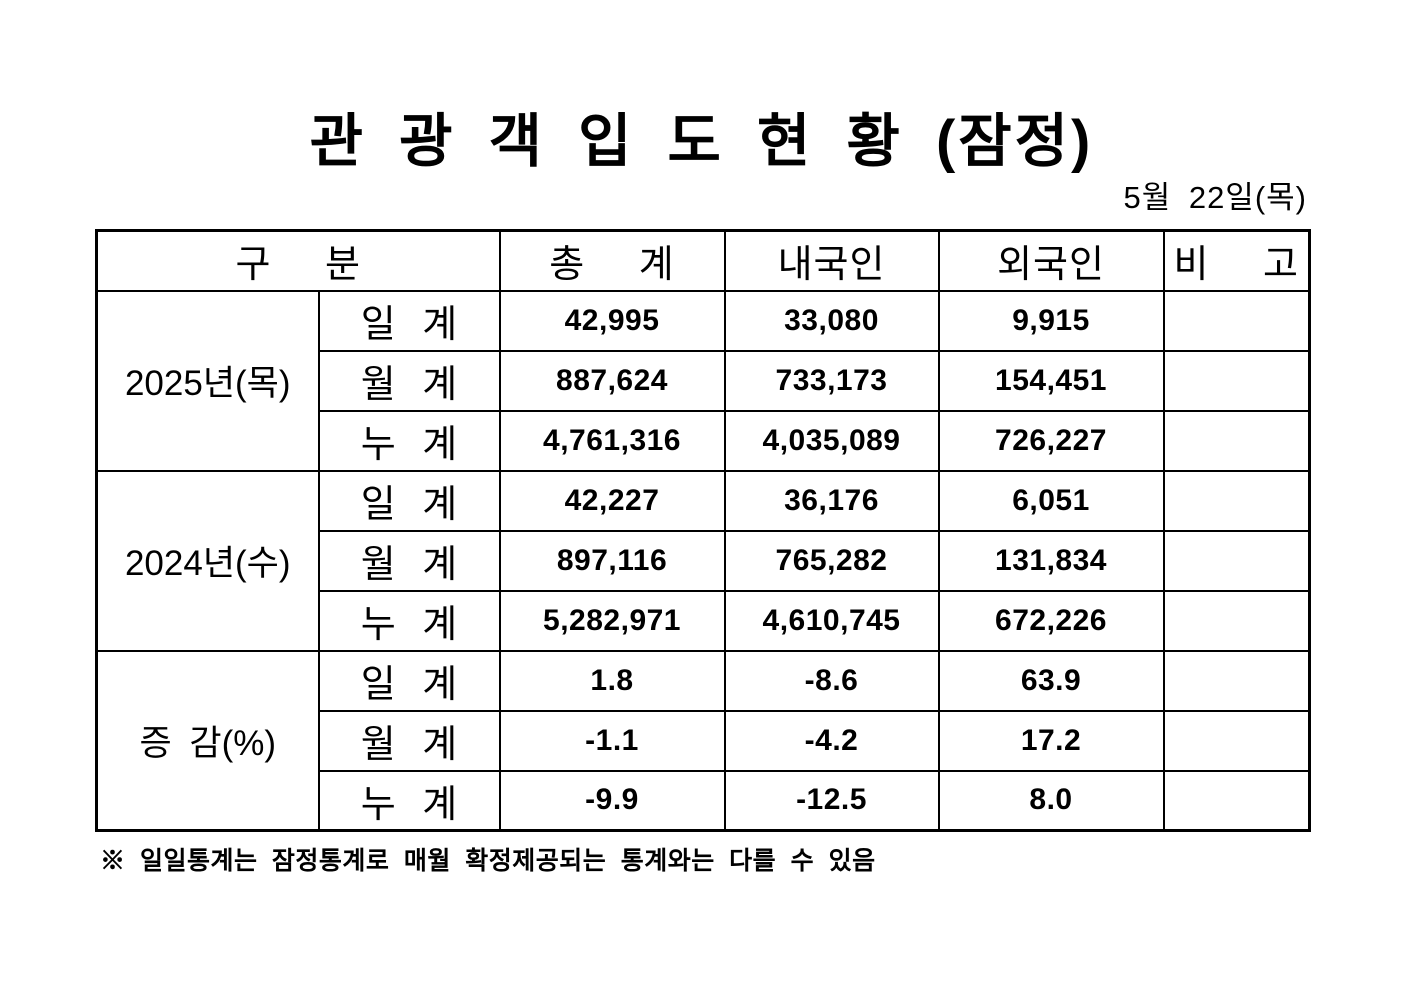 This screenshot has width=1403, height=992. Describe the element at coordinates (612, 260) in the screenshot. I see `col-header-total: 총 계` at that location.